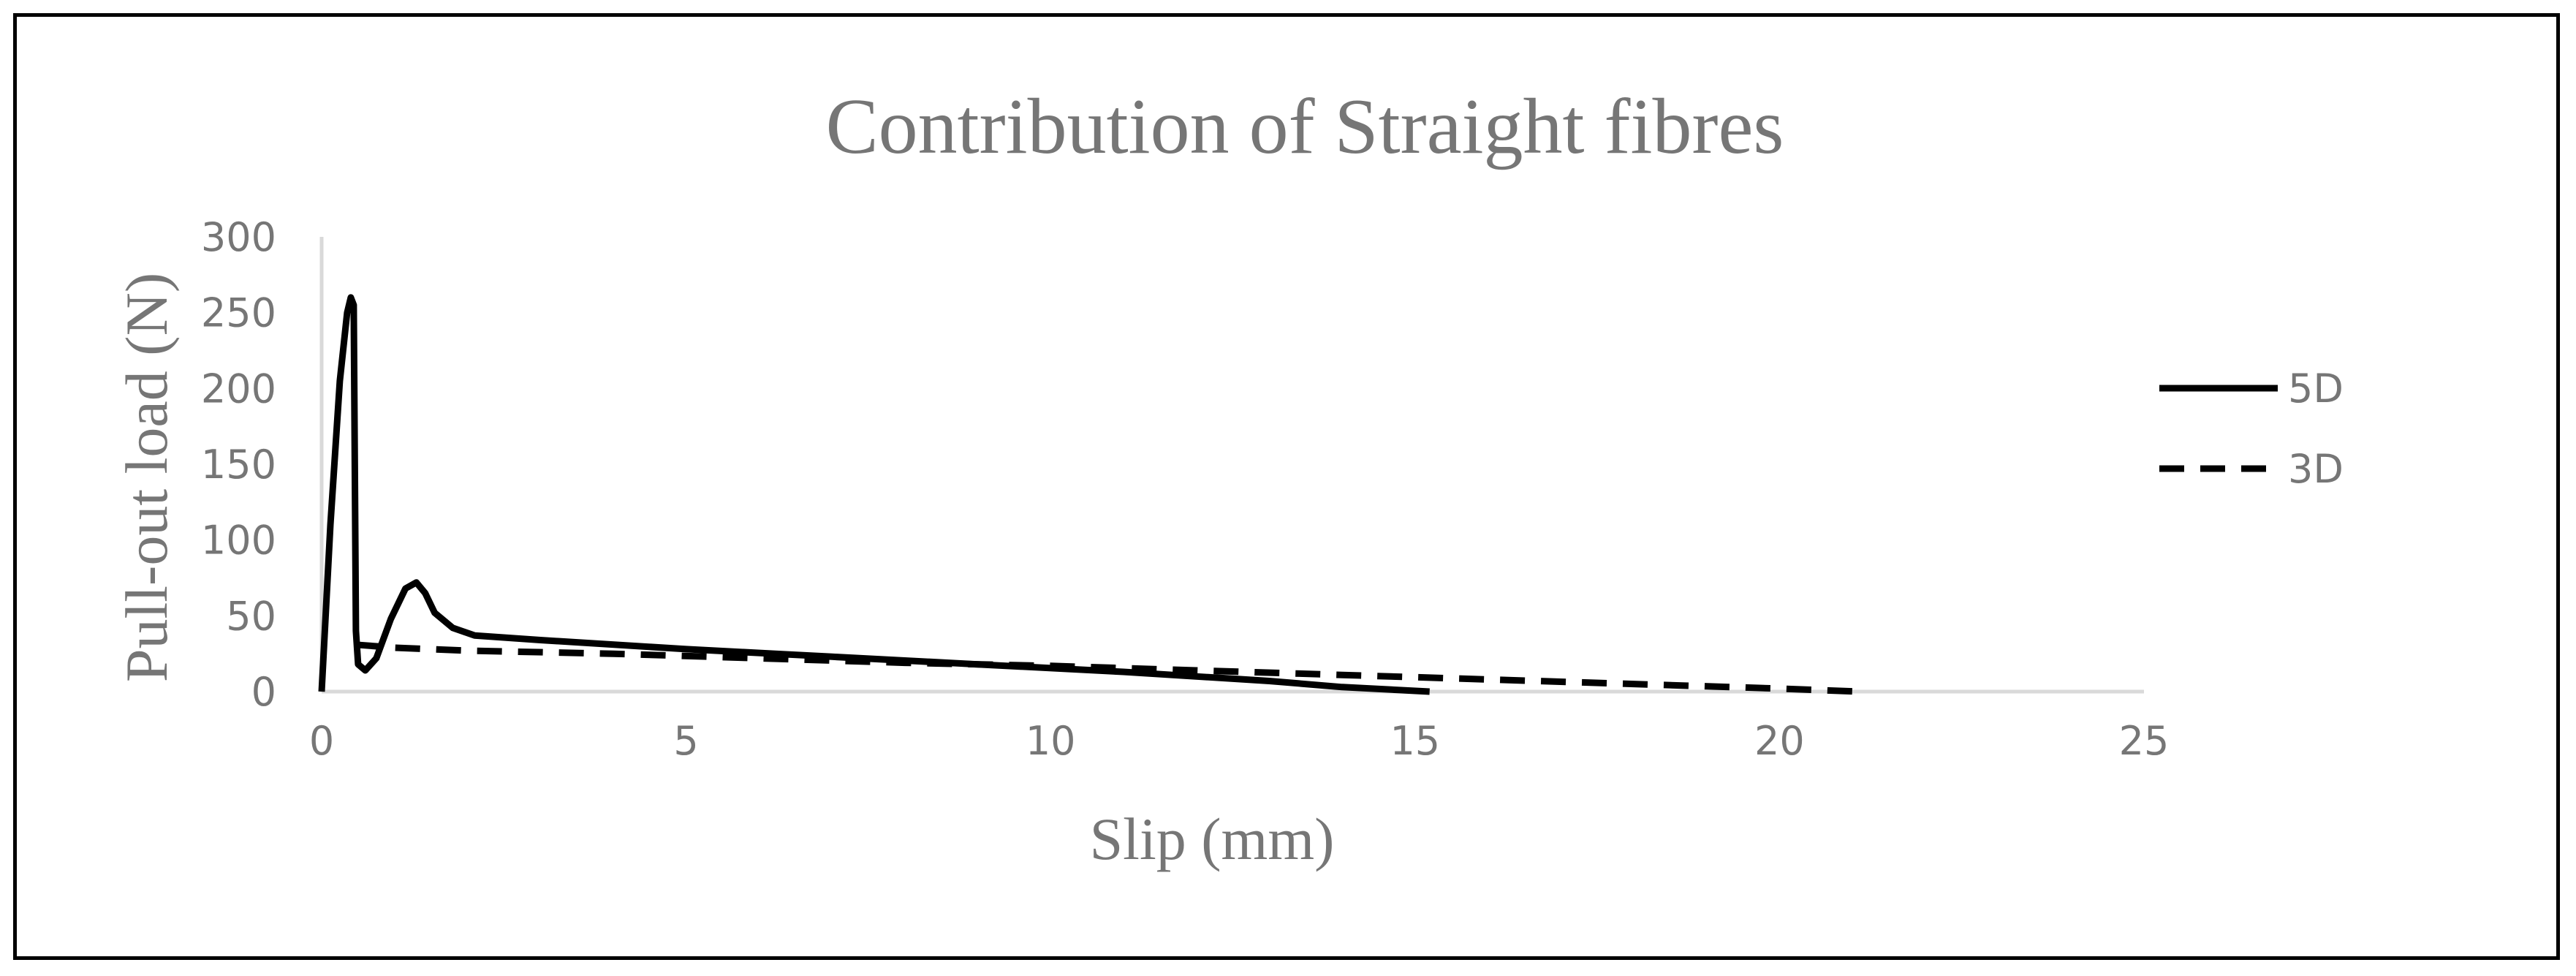 The image size is (2576, 976). What do you see at coordinates (685, 741) in the screenshot?
I see `x-tick-label: 5` at bounding box center [685, 741].